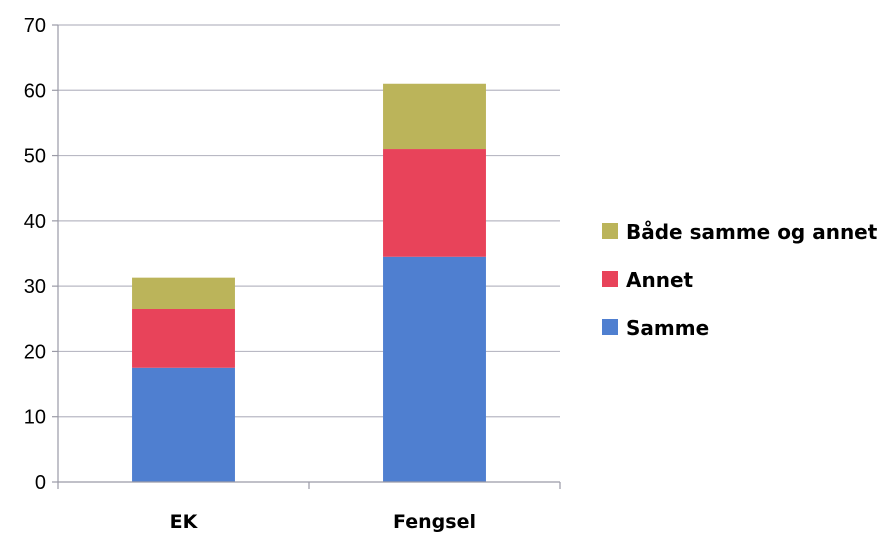 This screenshot has height=534, width=885. I want to click on bar-annet-ek, so click(183, 338).